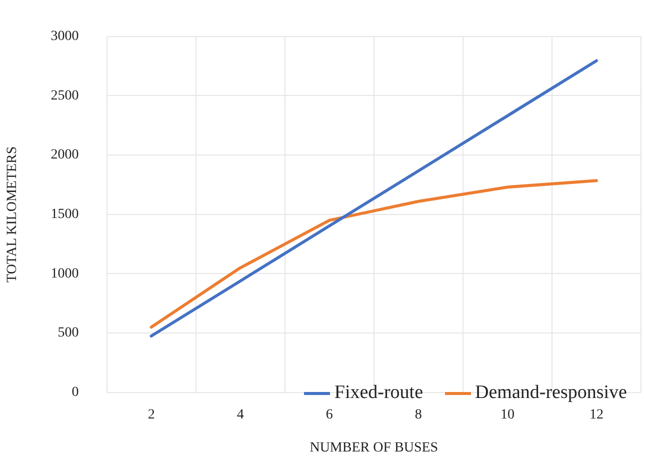 This screenshot has width=645, height=460. What do you see at coordinates (507, 414) in the screenshot?
I see `x-tick-label: 10` at bounding box center [507, 414].